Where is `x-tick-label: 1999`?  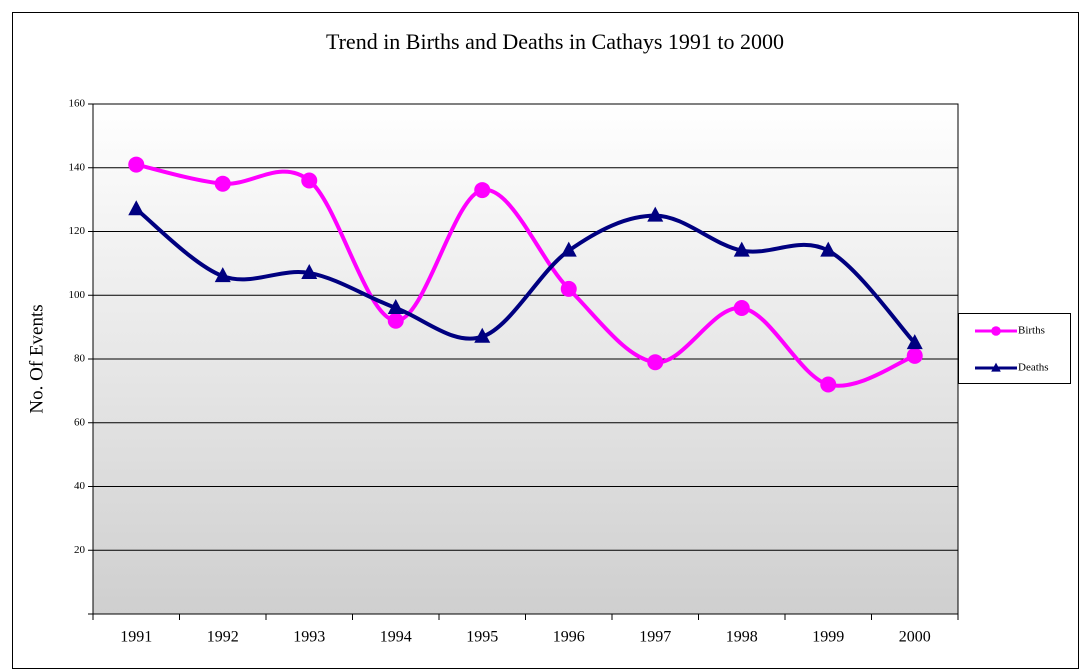 x-tick-label: 1999 is located at coordinates (828, 637).